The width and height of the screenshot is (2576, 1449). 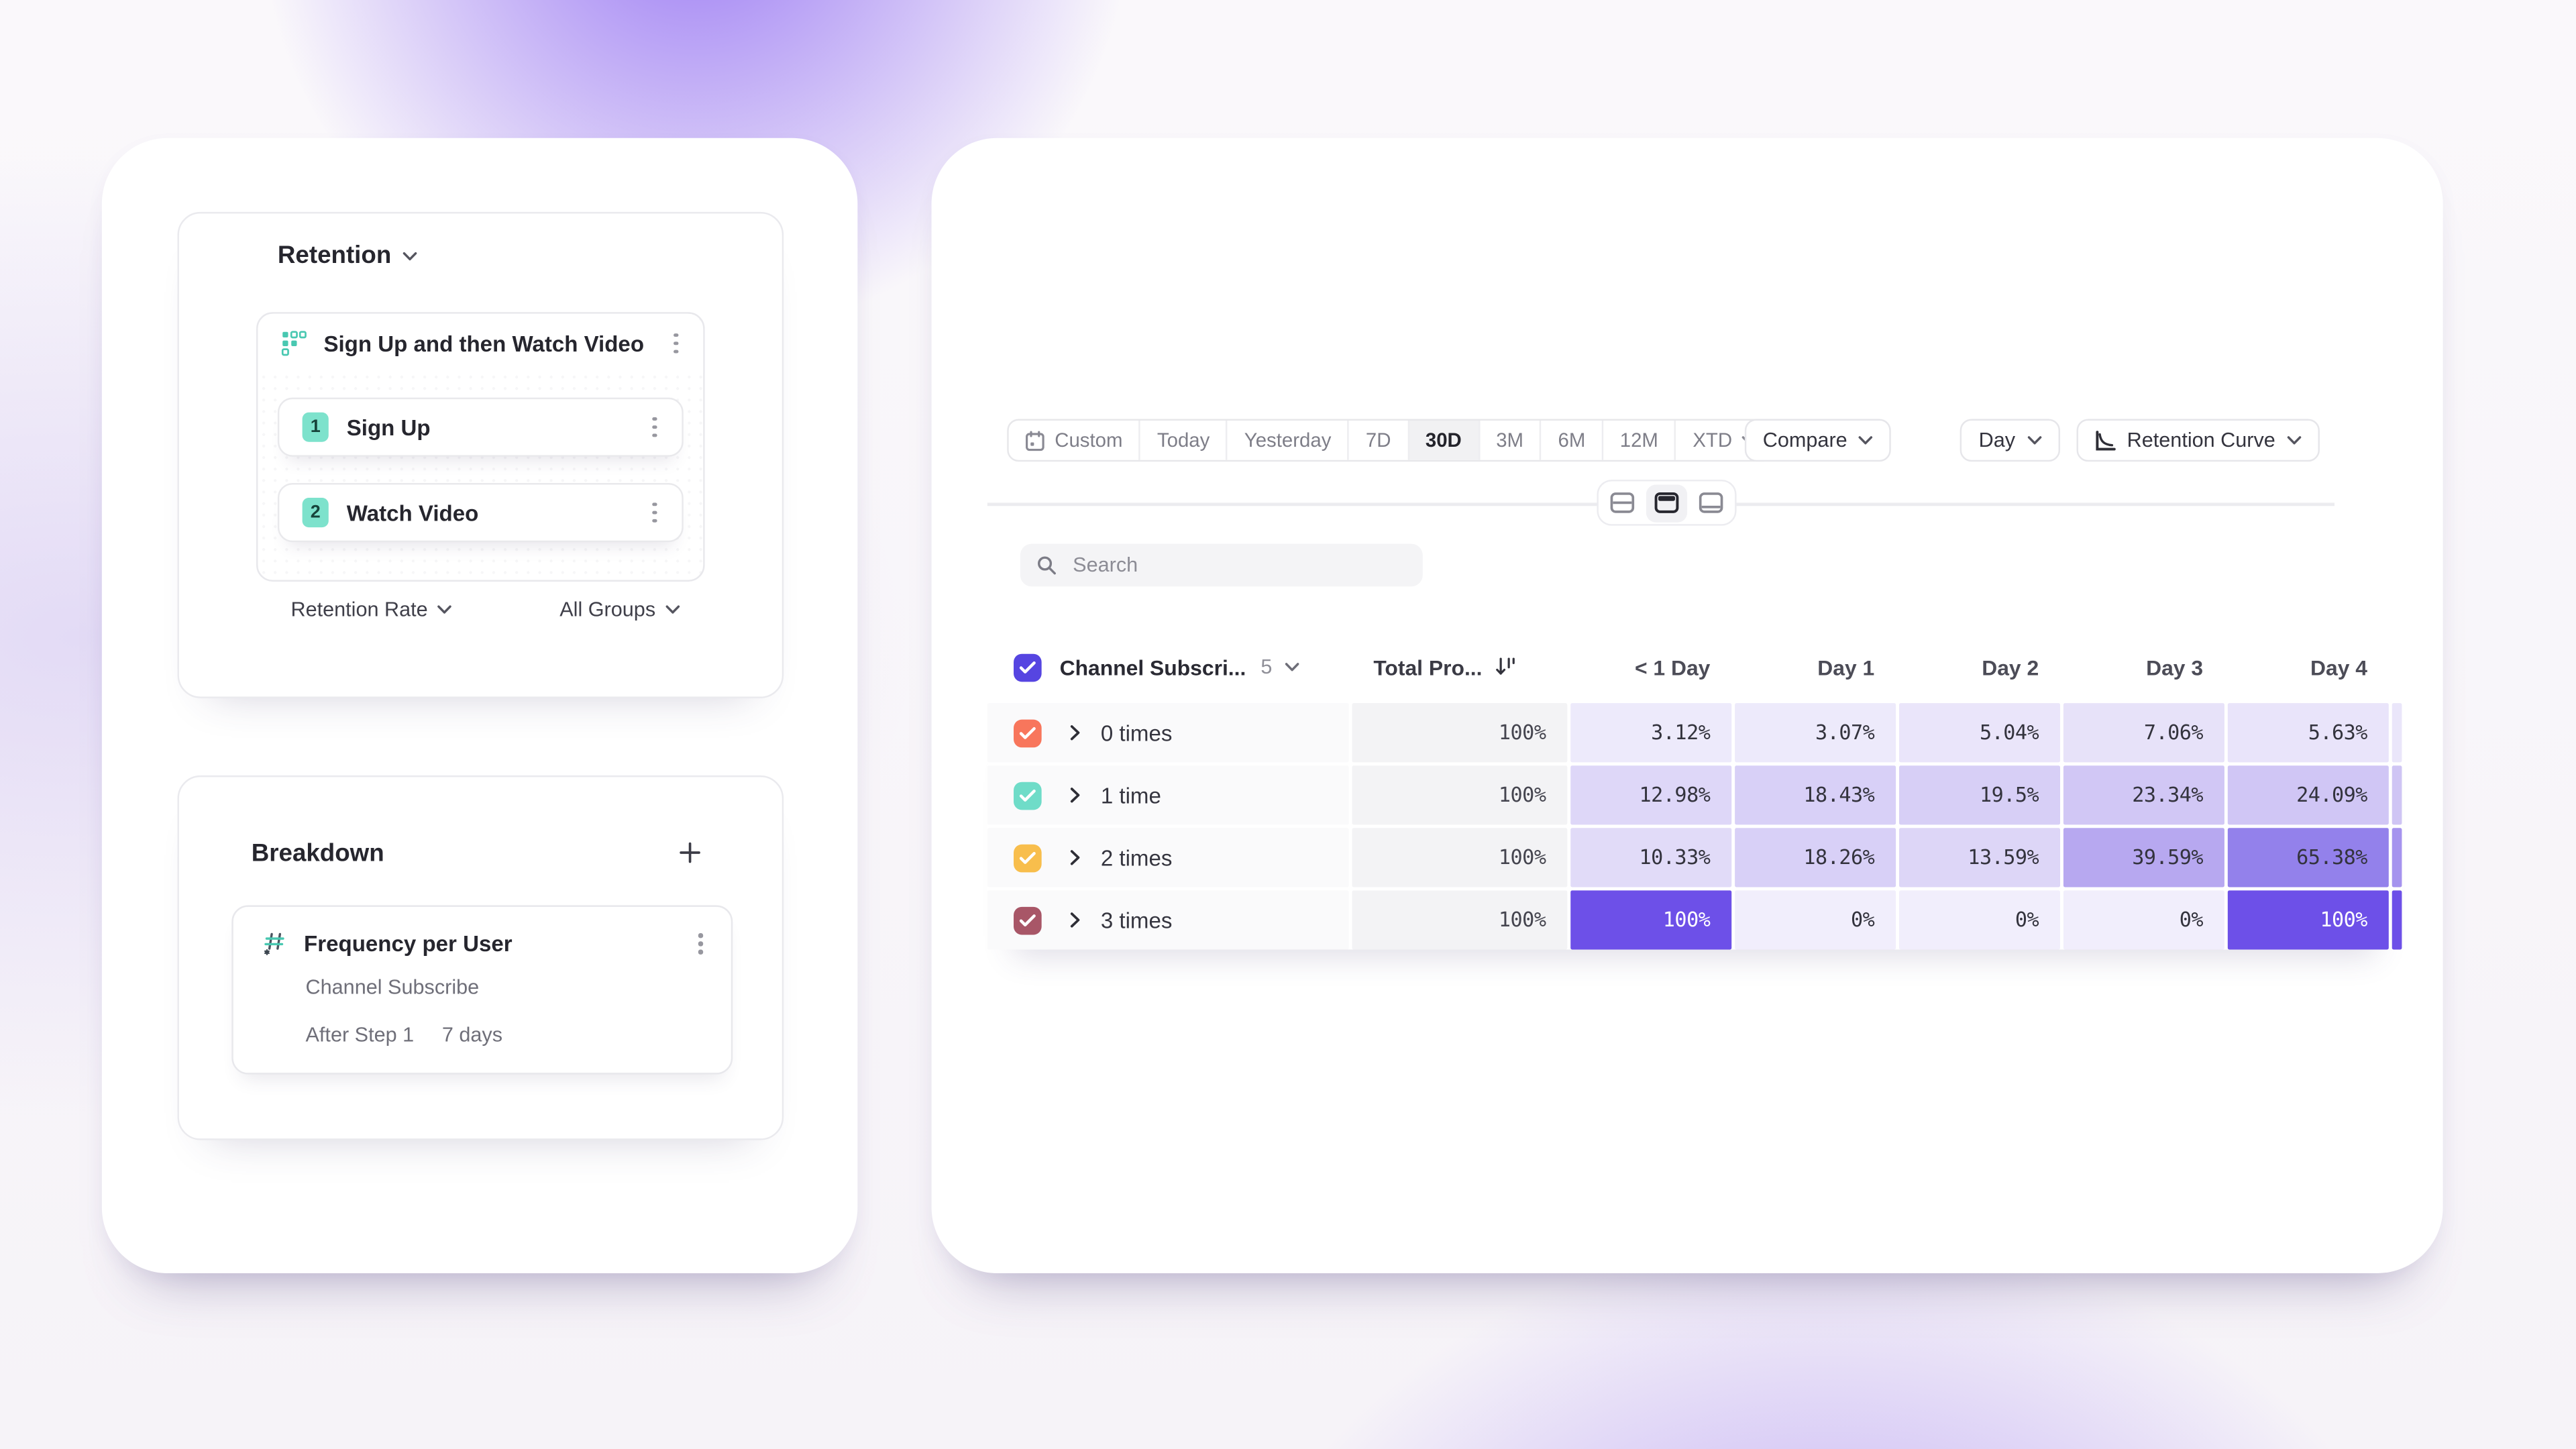 What do you see at coordinates (274, 944) in the screenshot?
I see `number-property-icon` at bounding box center [274, 944].